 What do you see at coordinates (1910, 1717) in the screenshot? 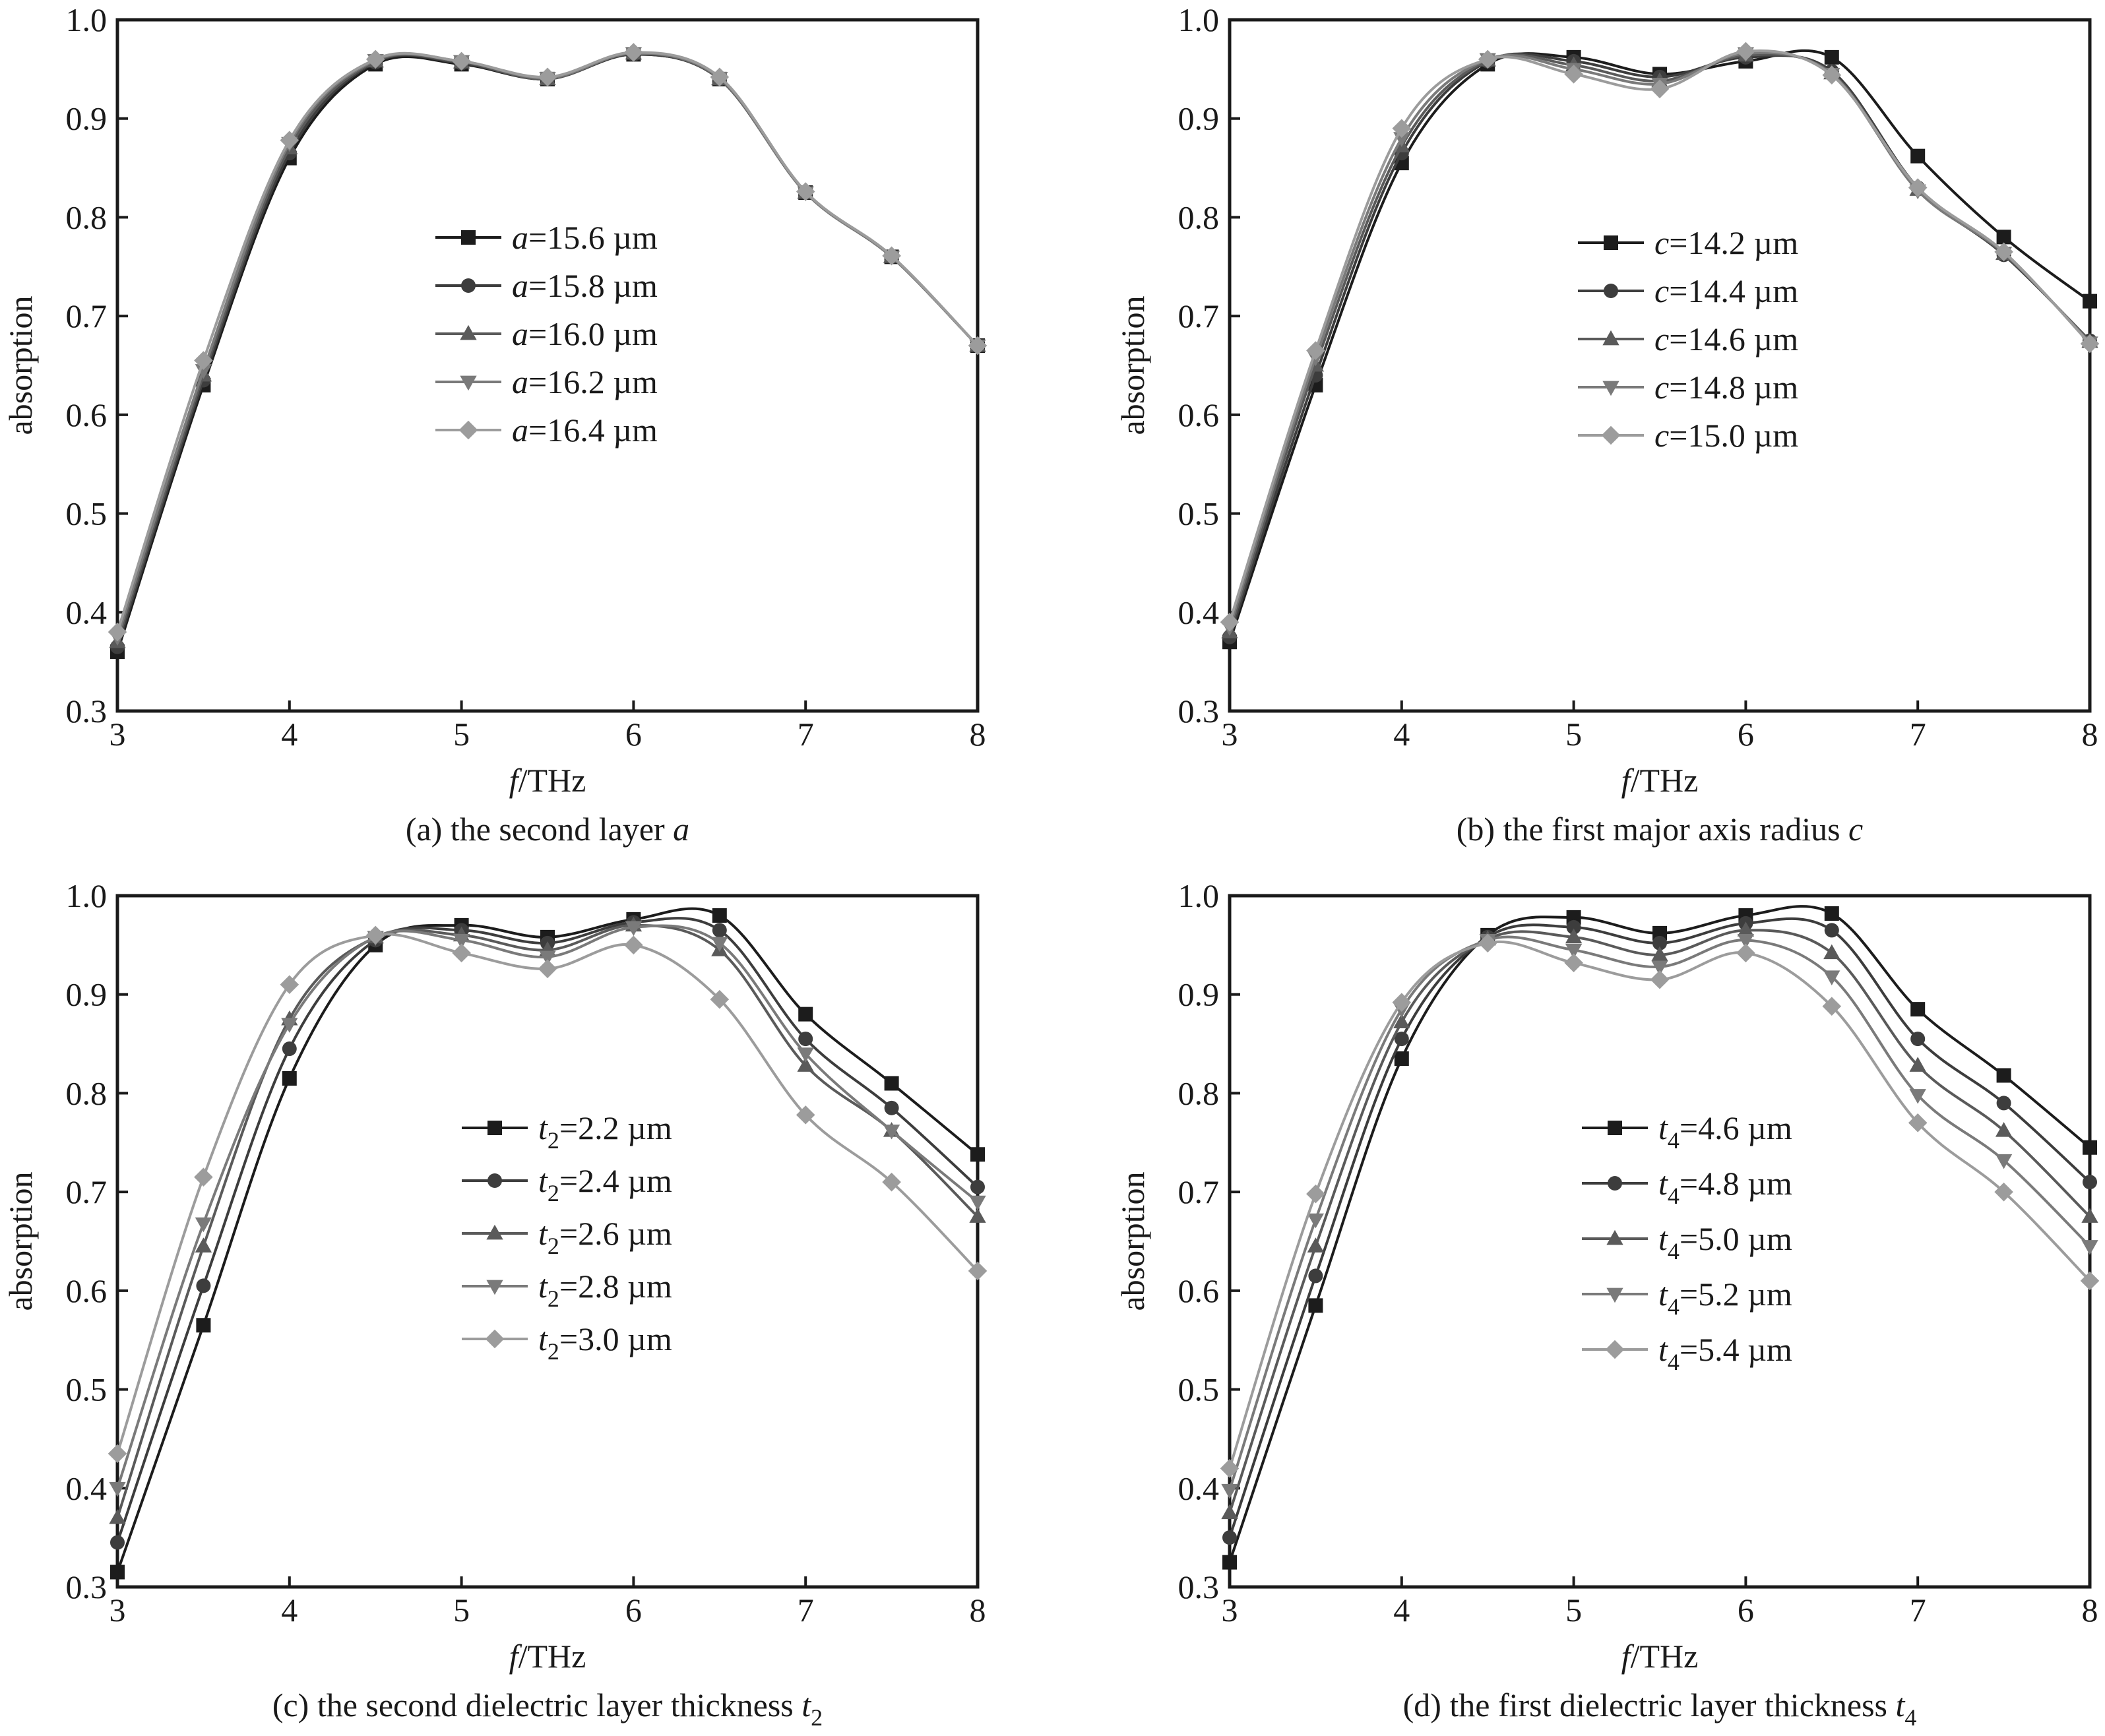
I see `caption-subscript: 4` at bounding box center [1910, 1717].